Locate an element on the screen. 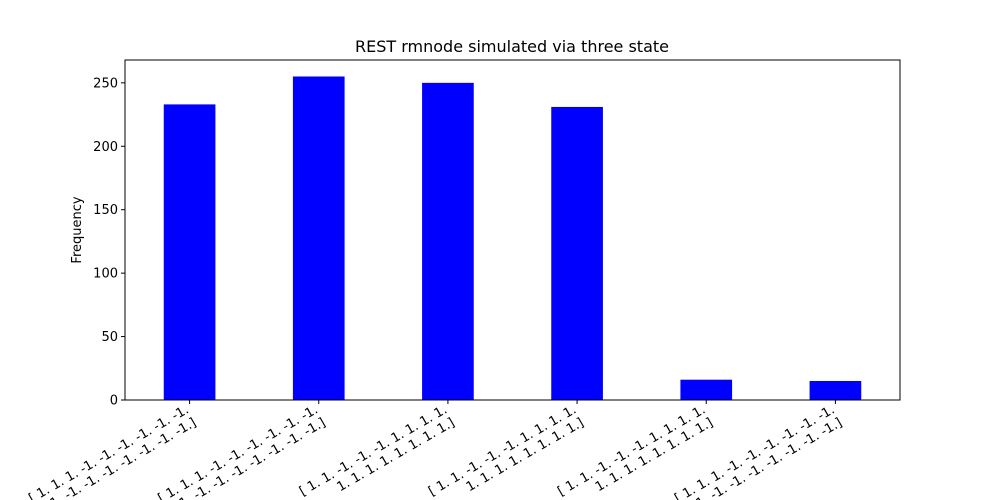 The height and width of the screenshot is (500, 1000). y-tick-label-100: 100 is located at coordinates (105, 274).